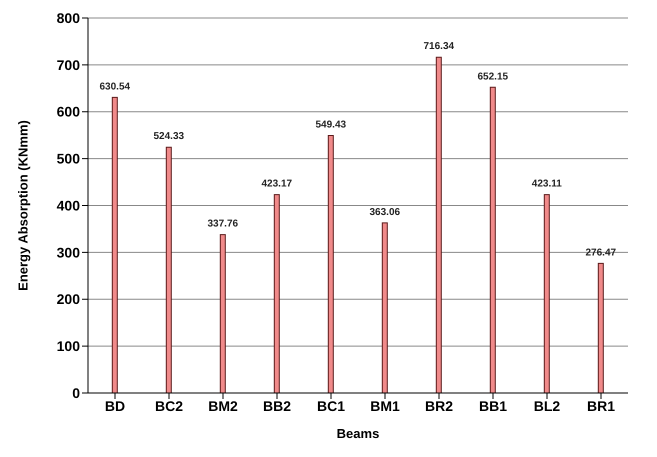  Describe the element at coordinates (223, 406) in the screenshot. I see `x-tick-label: BM2` at that location.